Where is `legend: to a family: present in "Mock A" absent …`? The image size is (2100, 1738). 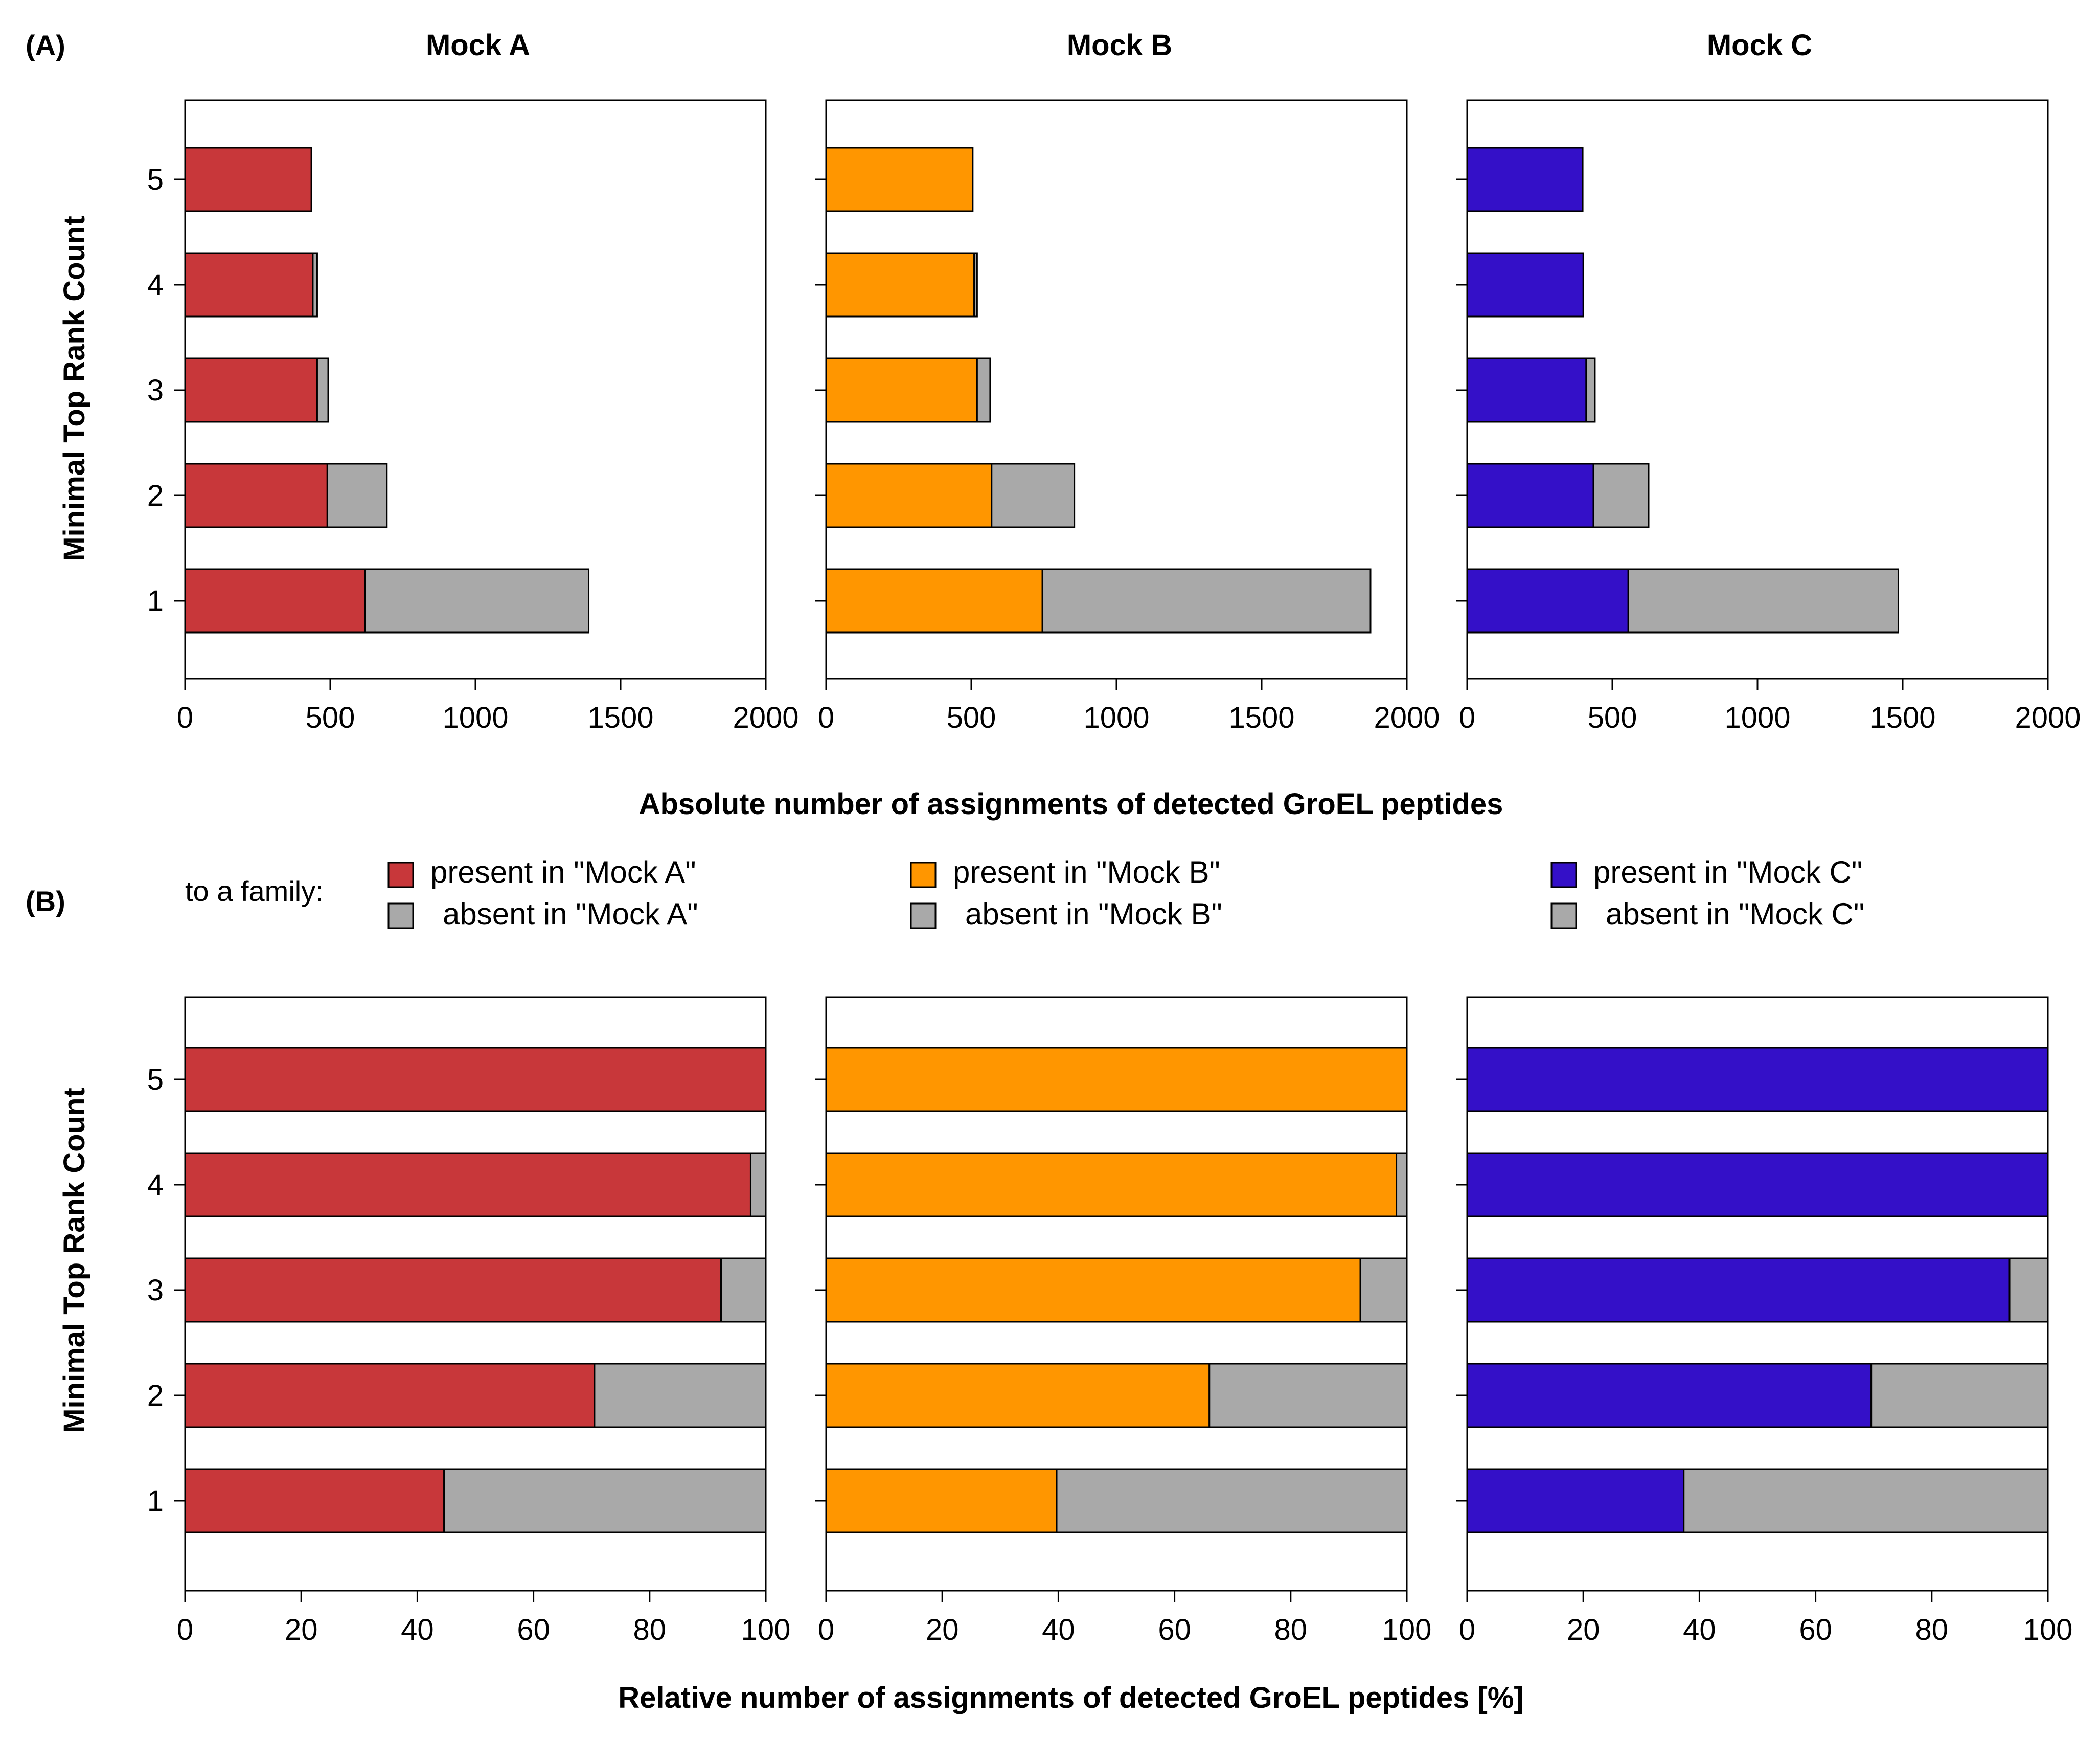 legend: to a family: present in "Mock A" absent … is located at coordinates (1024, 893).